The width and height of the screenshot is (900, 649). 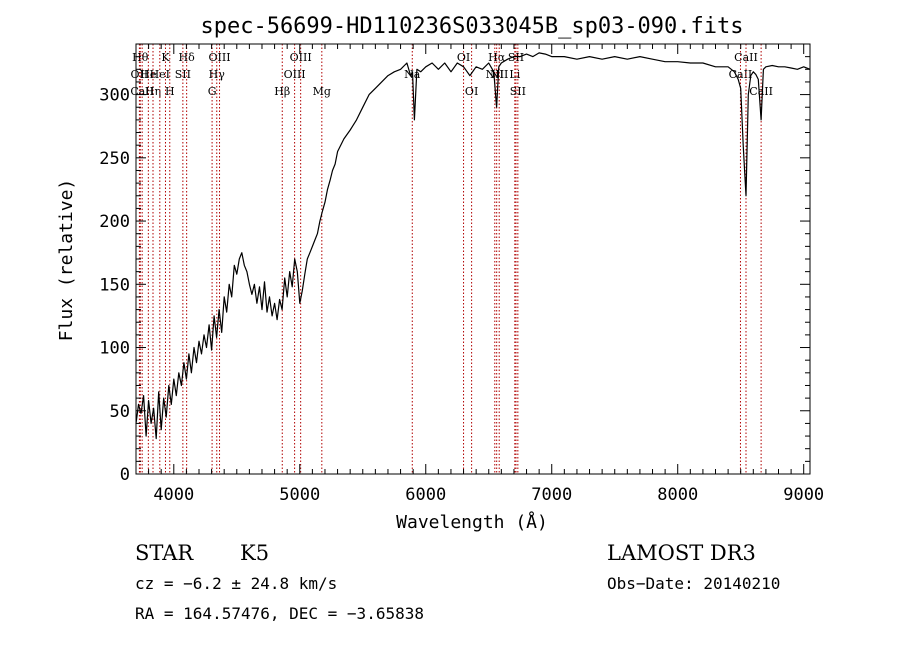 I want to click on line-marker-label: Hα, so click(x=497, y=57).